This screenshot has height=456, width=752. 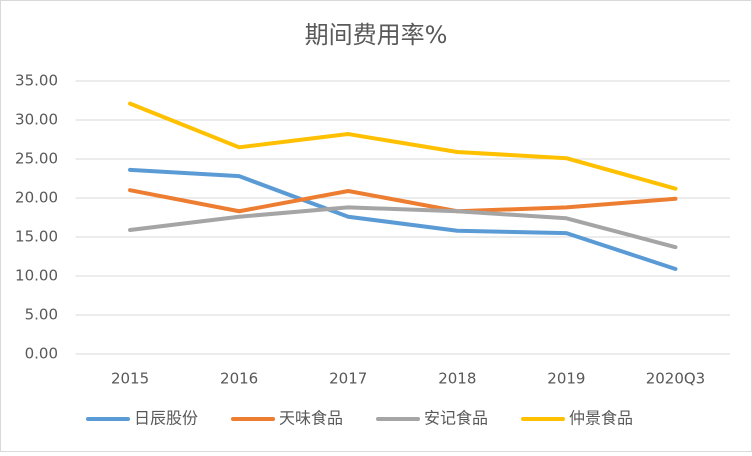 I want to click on legend-label: 安记食品, so click(x=456, y=418).